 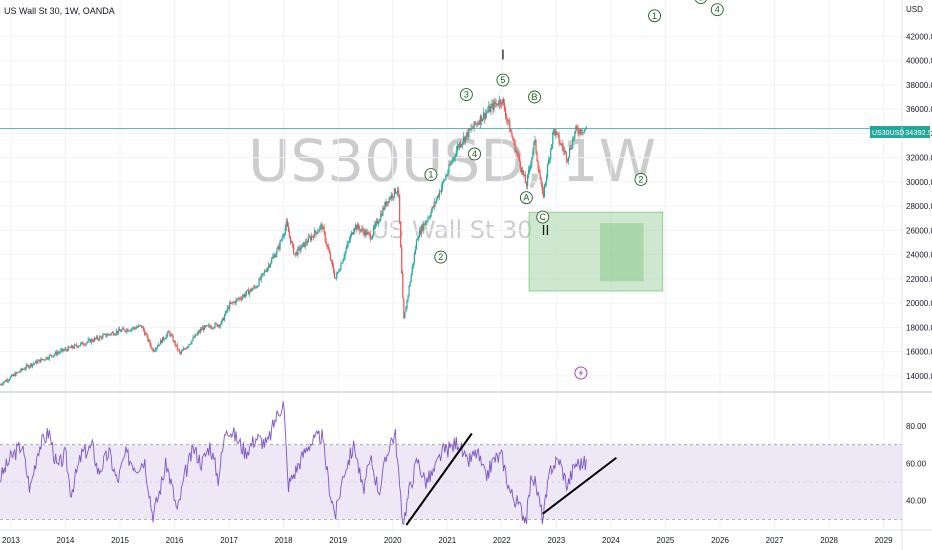 I want to click on wave-label: 5, so click(x=503, y=80).